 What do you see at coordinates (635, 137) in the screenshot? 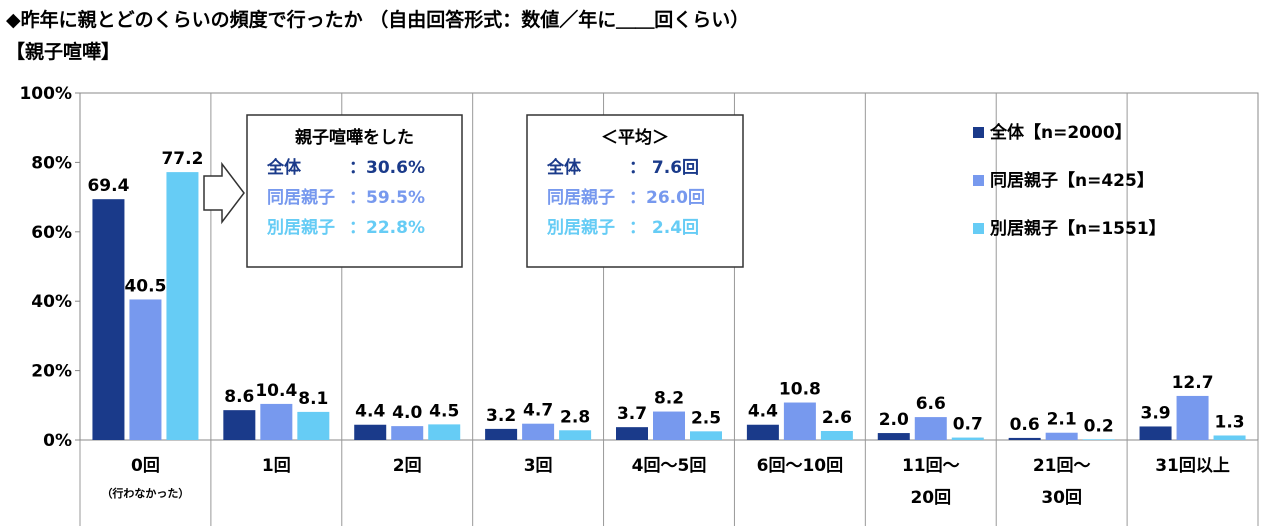
I see `average-box-heading: ＜平均＞` at bounding box center [635, 137].